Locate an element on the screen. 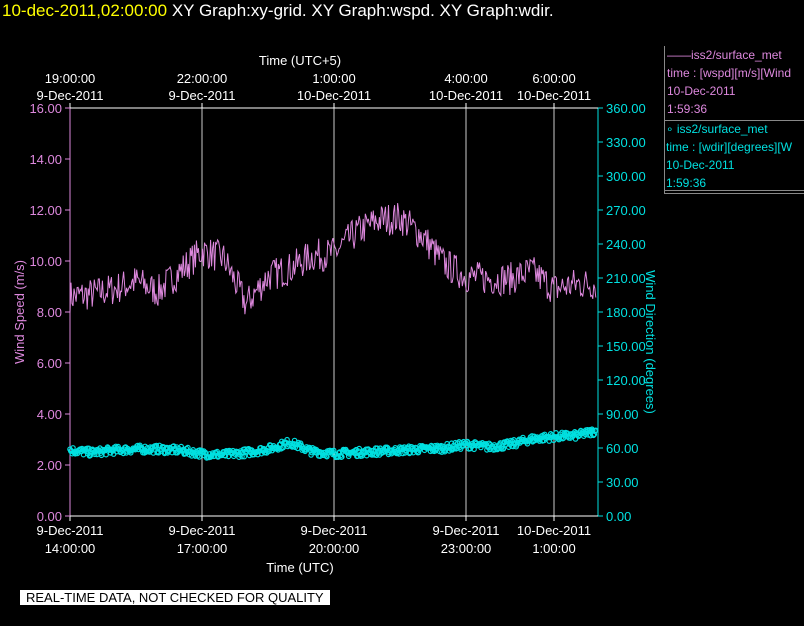 Image resolution: width=804 pixels, height=626 pixels. legend-wspd-line1: ——iss2/surface_met is located at coordinates (724, 55).